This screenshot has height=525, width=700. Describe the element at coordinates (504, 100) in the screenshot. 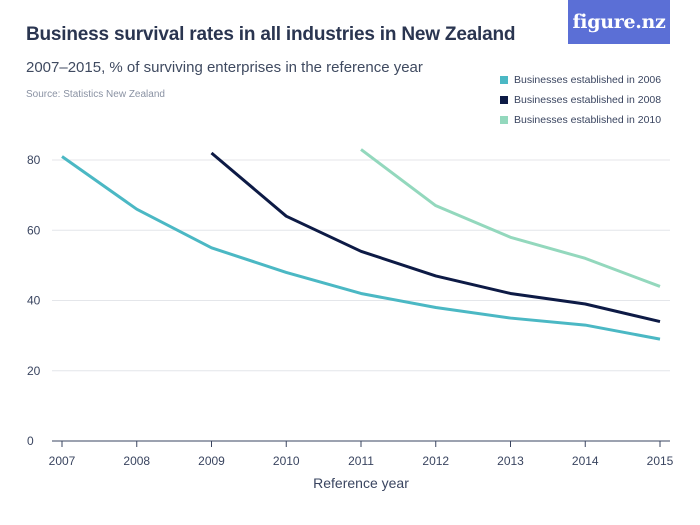

I see `legend-swatch-2008` at that location.